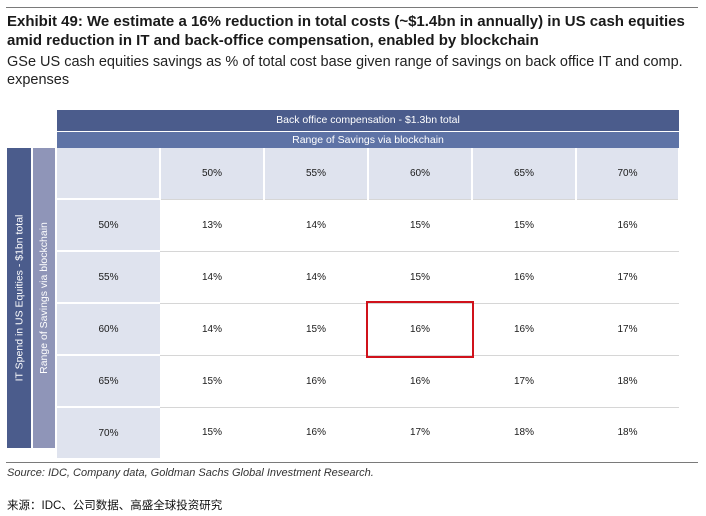 This screenshot has width=706, height=516. I want to click on chinese-source-note: 来源：IDC、公司数据、高盛全球投资研究, so click(115, 506).